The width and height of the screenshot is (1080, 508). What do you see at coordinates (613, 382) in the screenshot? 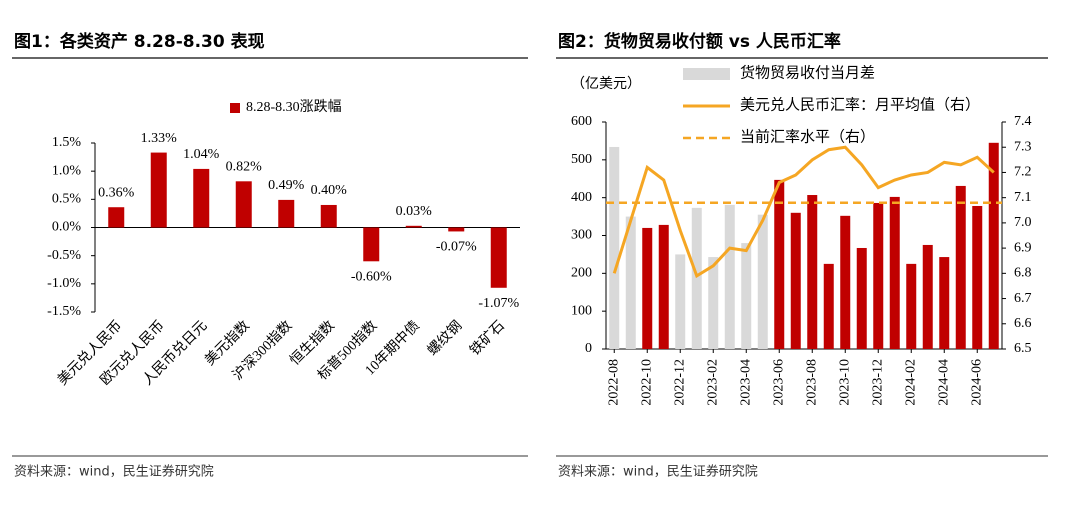
I see `x-tick-label: 2022-08` at bounding box center [613, 382].